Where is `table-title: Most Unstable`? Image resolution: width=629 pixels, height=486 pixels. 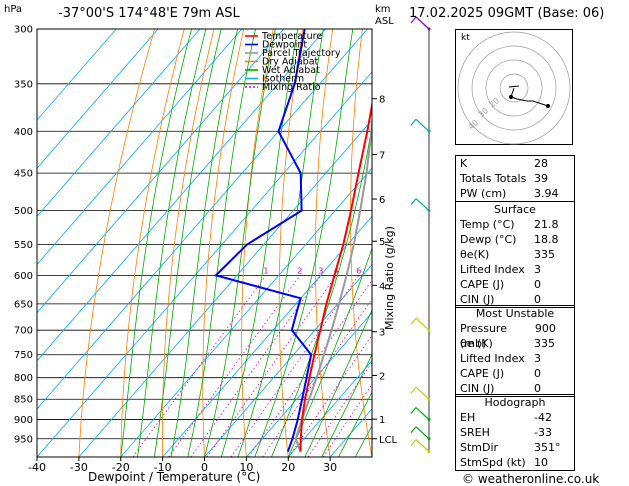
table-title: Most Unstable is located at coordinates (515, 313).